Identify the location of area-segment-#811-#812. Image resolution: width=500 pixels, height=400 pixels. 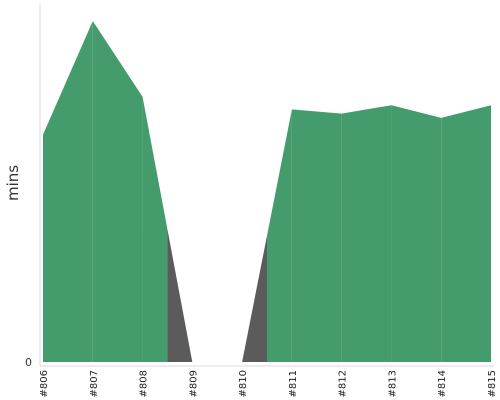
(316, 235).